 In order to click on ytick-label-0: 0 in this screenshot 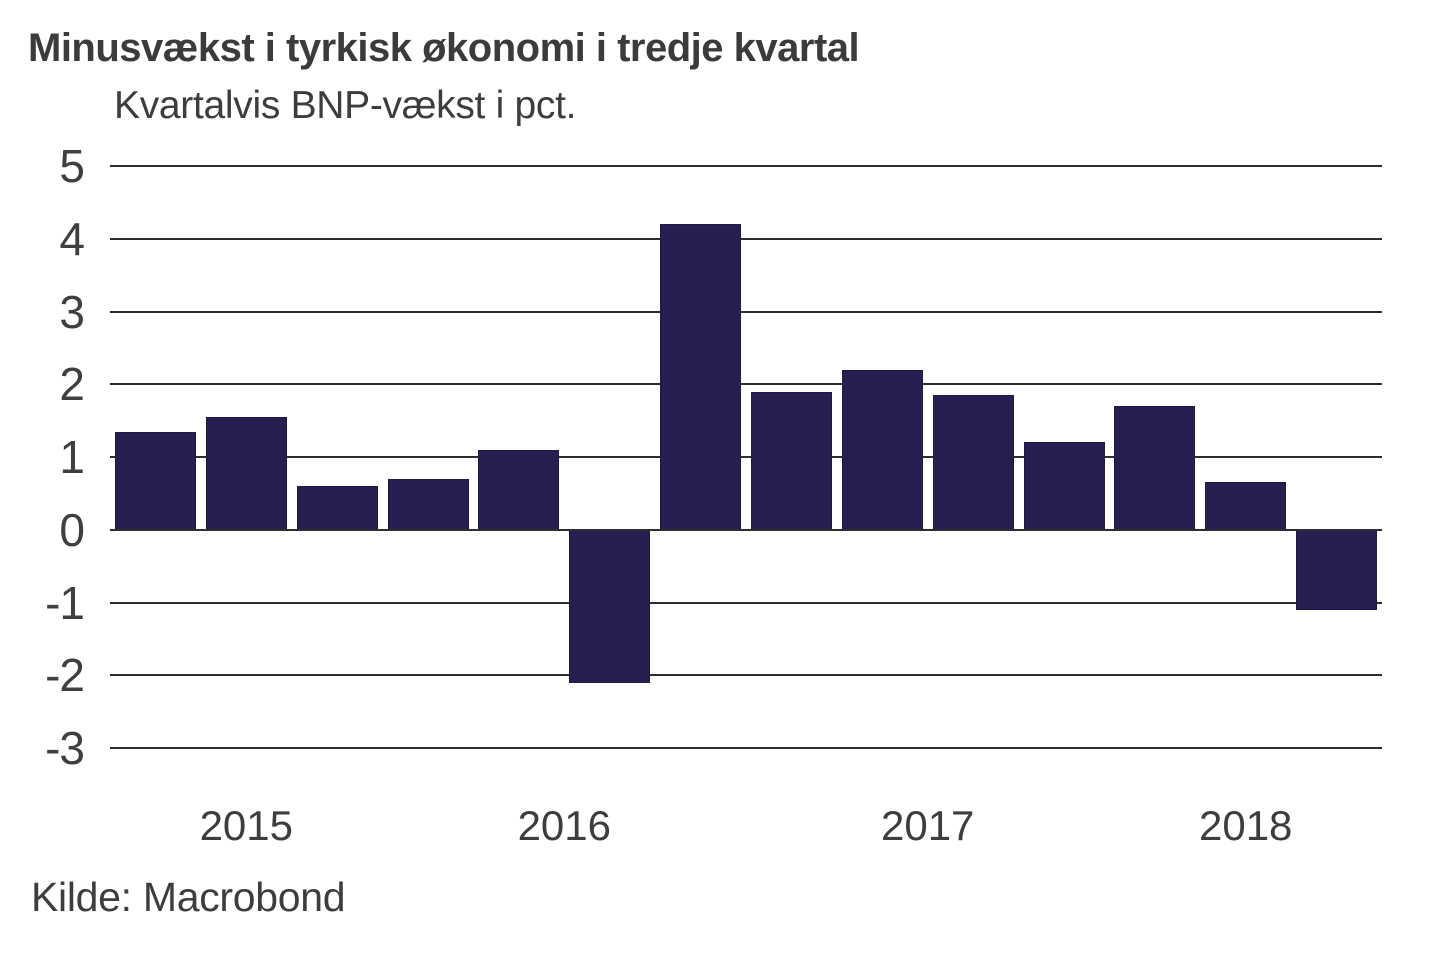, I will do `click(72, 529)`.